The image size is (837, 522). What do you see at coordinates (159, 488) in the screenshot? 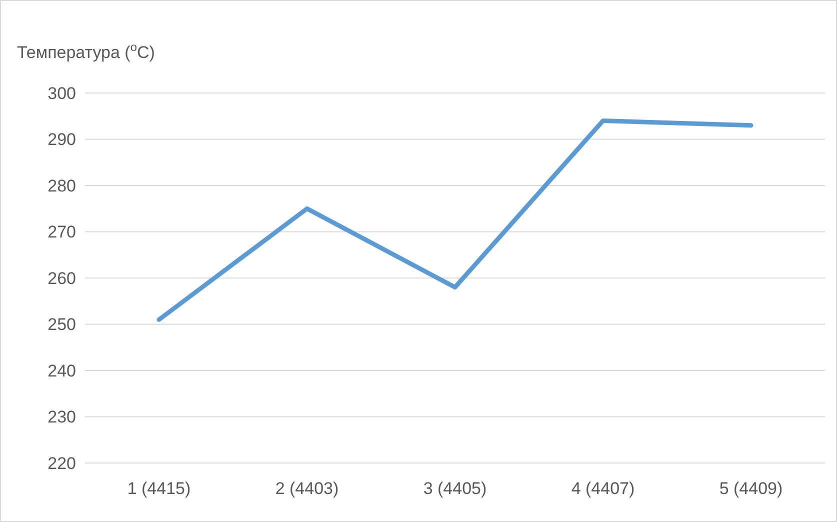
I see `x-tick-label: 1 (4415)` at bounding box center [159, 488].